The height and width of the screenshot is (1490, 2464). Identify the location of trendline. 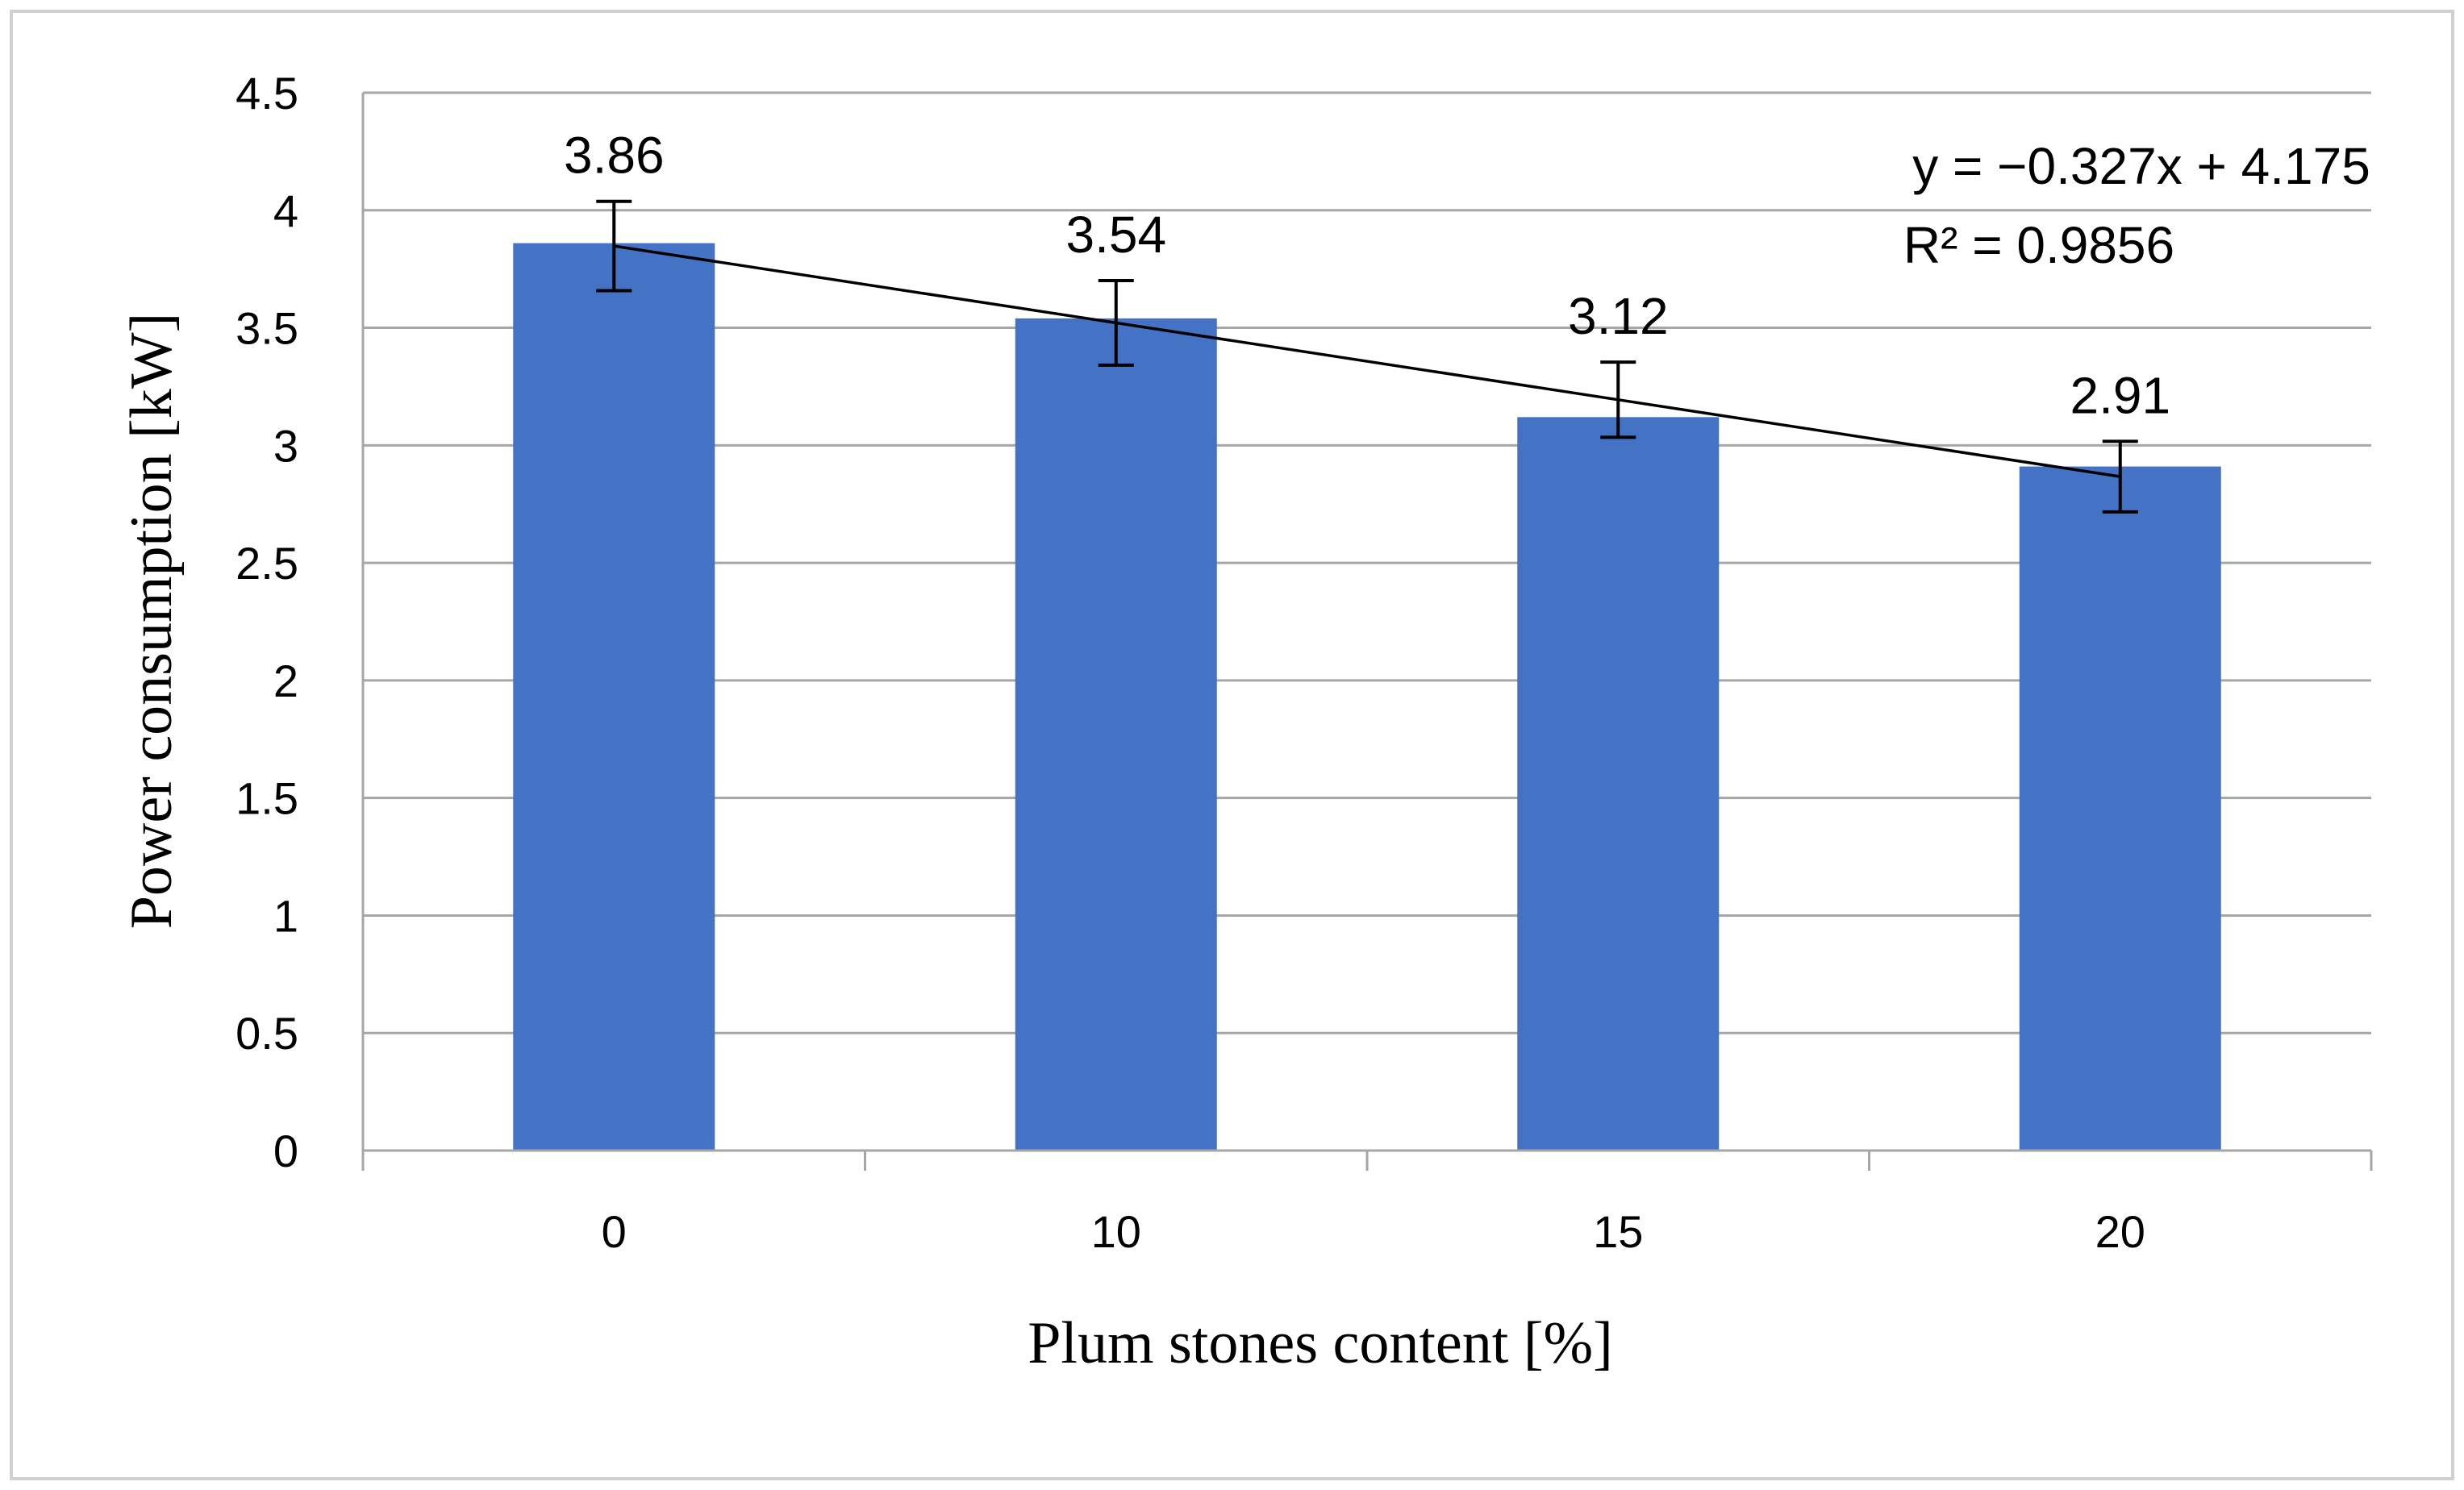
(1367, 361).